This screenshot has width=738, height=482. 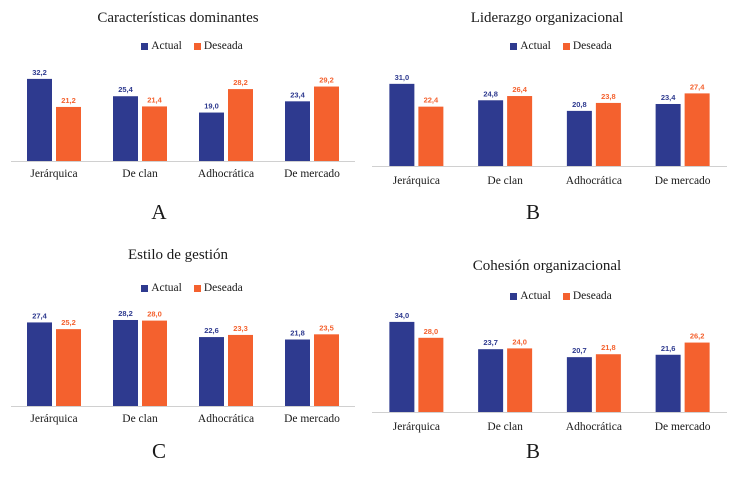 I want to click on data-label: 20,7, so click(x=579, y=350).